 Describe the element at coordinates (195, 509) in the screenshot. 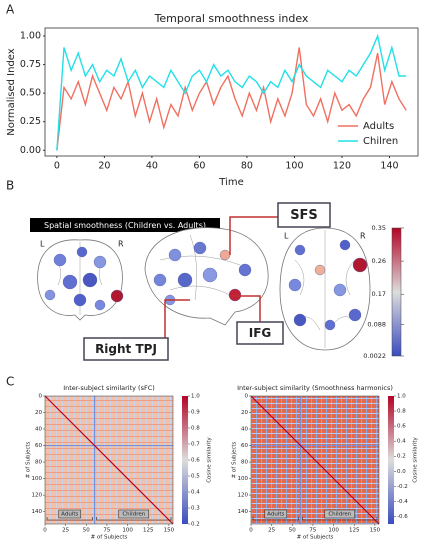

I see `colorbar-tick-label: 0.3` at that location.